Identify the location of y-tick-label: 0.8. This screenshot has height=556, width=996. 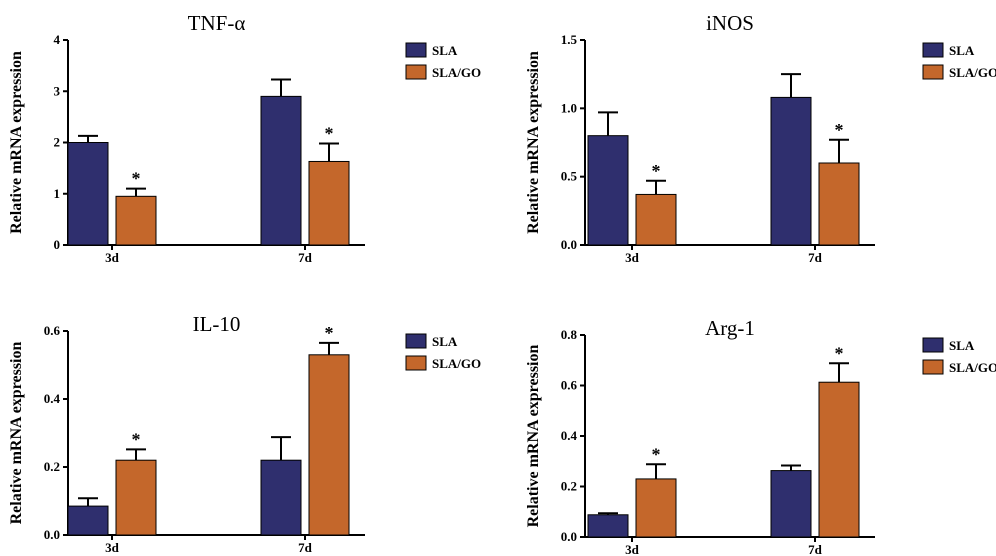
(569, 334).